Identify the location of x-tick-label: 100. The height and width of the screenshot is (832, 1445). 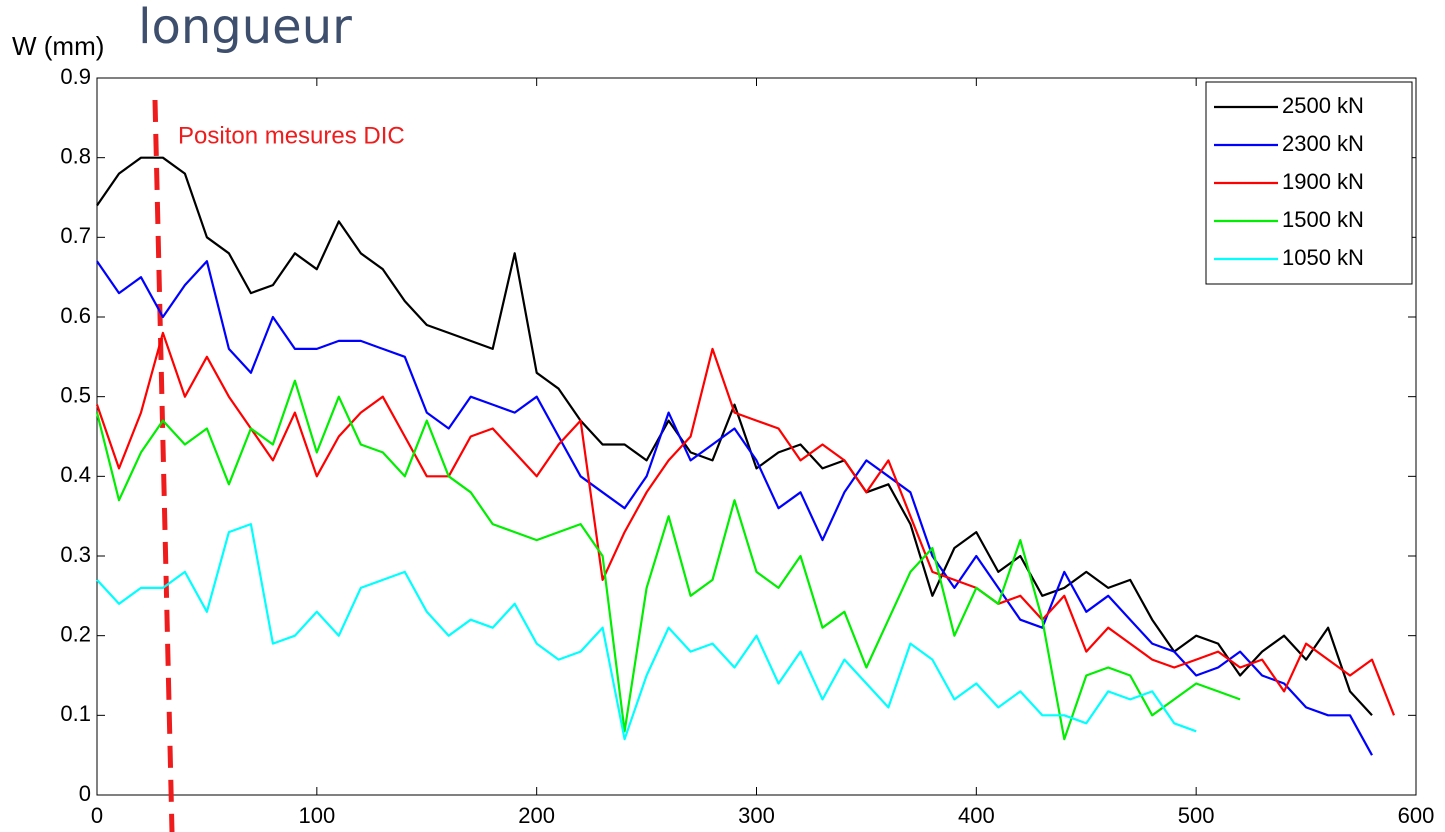
(316, 815).